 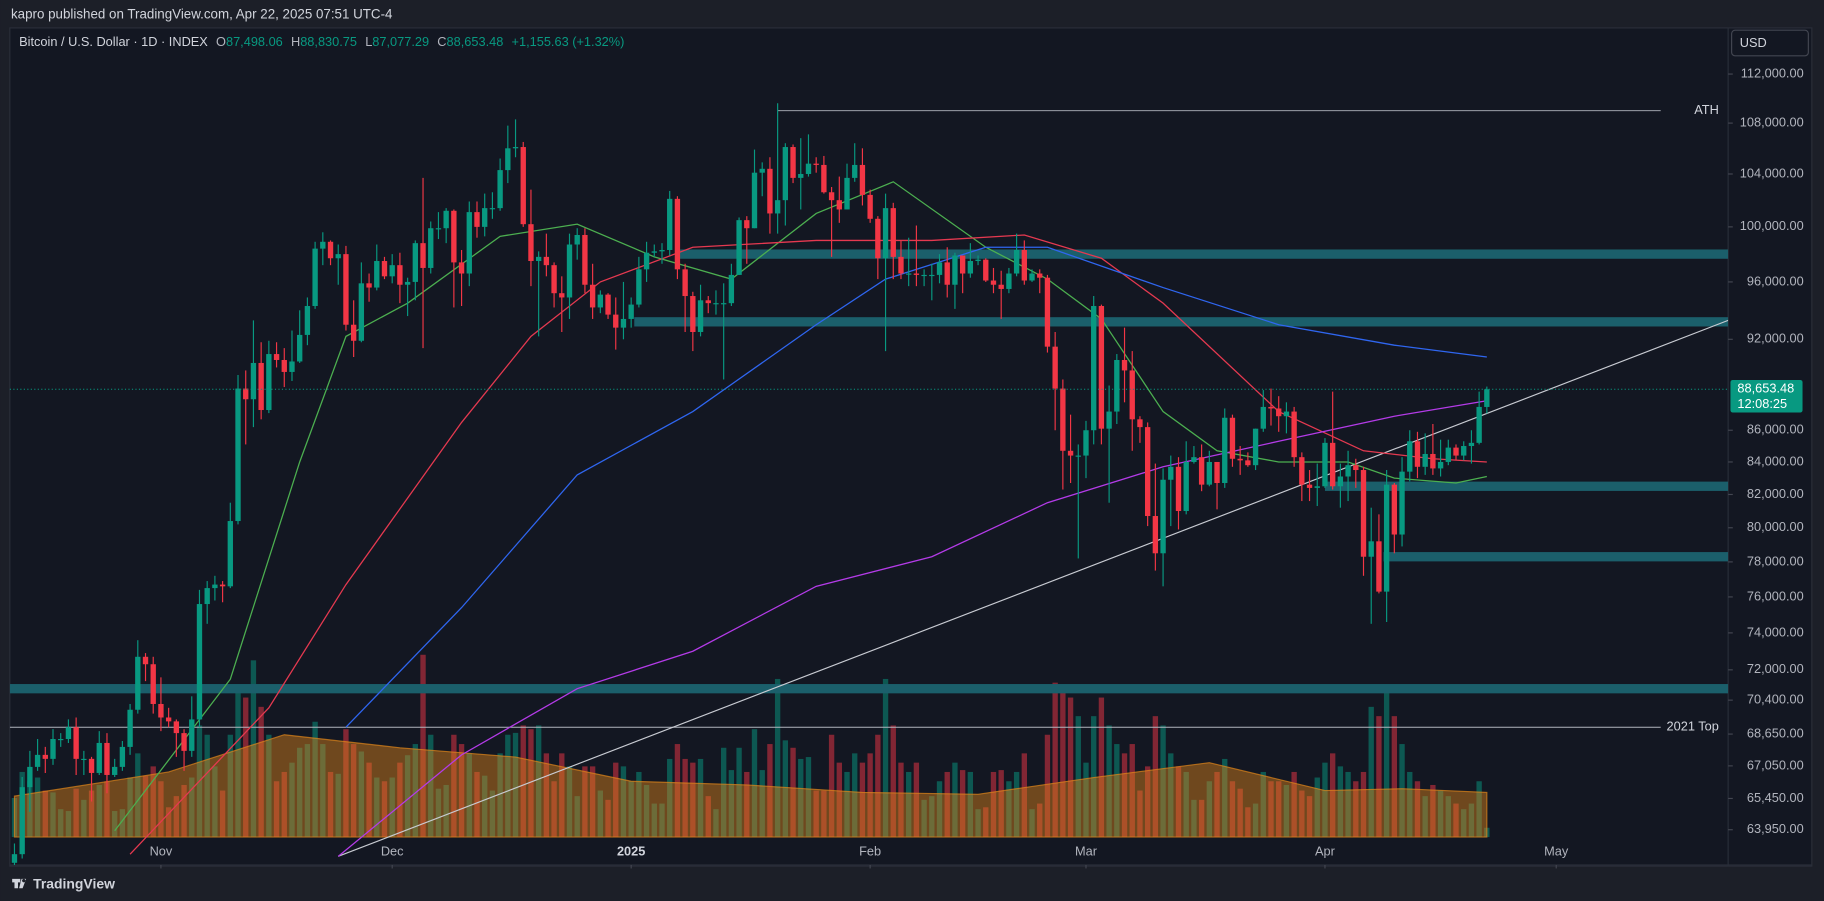 I want to click on y-tick-label: 76,000.00, so click(x=1775, y=595).